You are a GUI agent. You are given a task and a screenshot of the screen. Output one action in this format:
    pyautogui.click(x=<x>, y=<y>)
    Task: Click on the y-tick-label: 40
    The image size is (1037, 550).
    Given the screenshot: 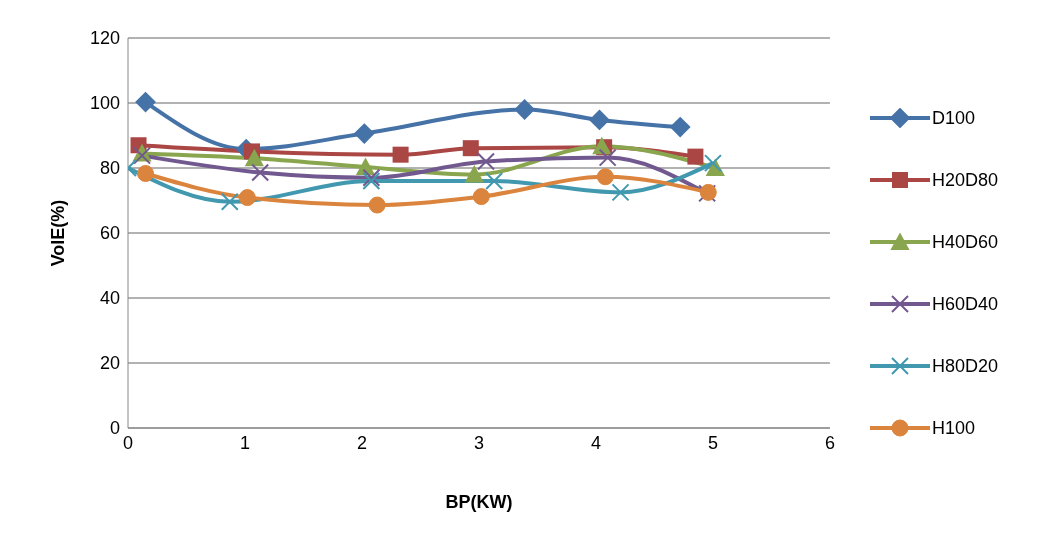 What is the action you would take?
    pyautogui.click(x=109, y=298)
    